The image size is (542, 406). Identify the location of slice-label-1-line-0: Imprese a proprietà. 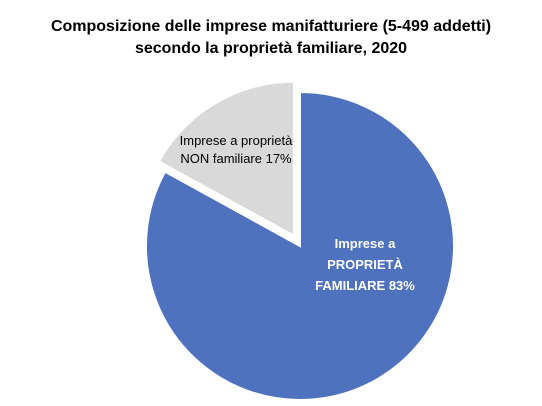
(236, 140).